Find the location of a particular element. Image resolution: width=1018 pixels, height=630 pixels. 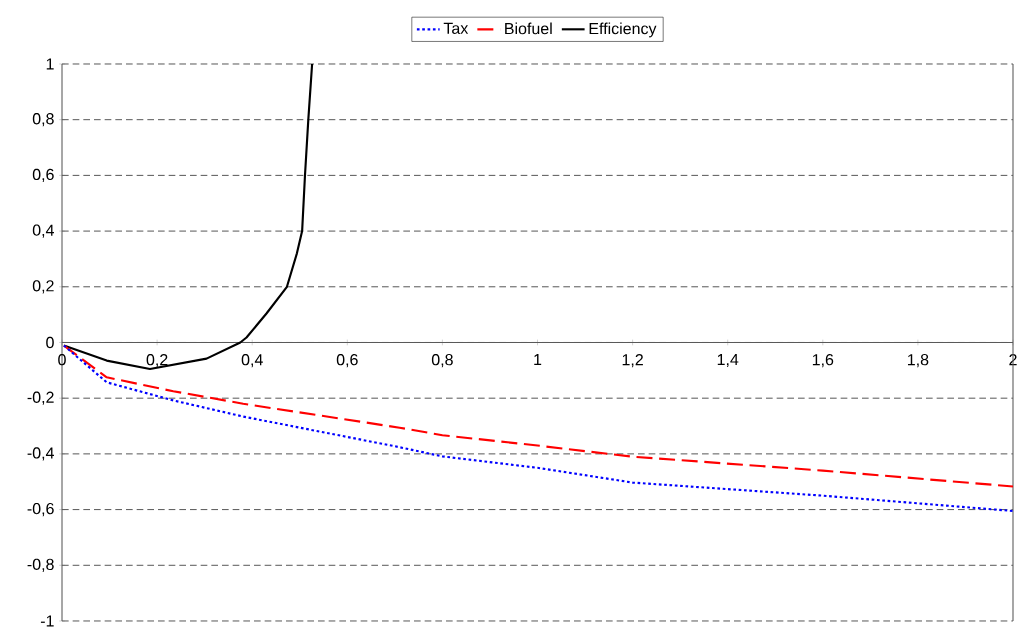

x-tick-label: 2 is located at coordinates (1013, 360).